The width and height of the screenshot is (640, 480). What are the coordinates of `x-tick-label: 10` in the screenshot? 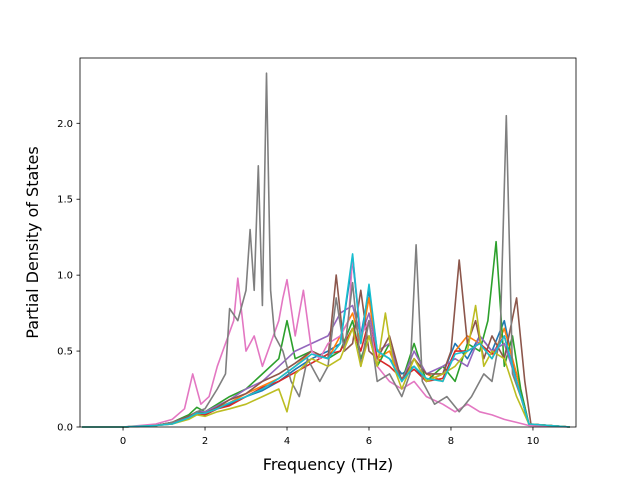 It's located at (533, 441).